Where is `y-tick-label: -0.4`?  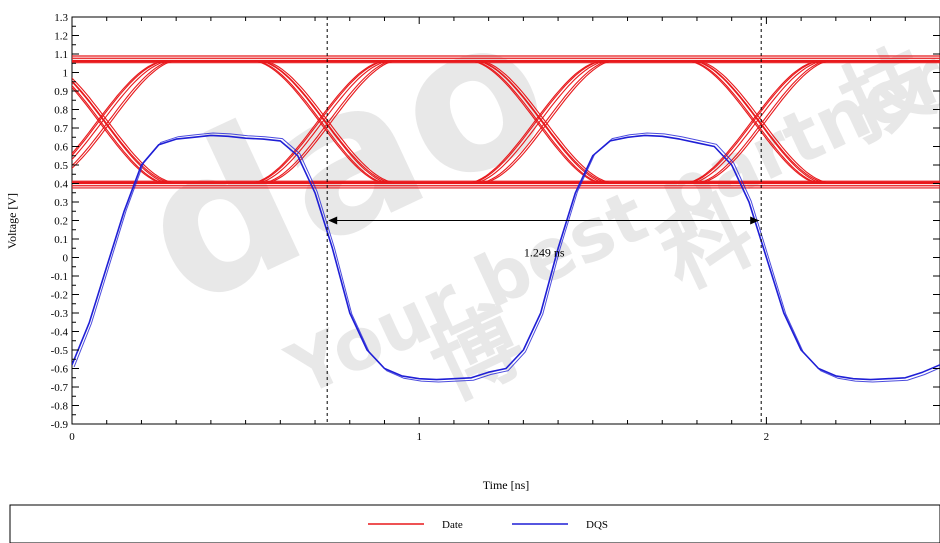 y-tick-label: -0.4 is located at coordinates (60, 333).